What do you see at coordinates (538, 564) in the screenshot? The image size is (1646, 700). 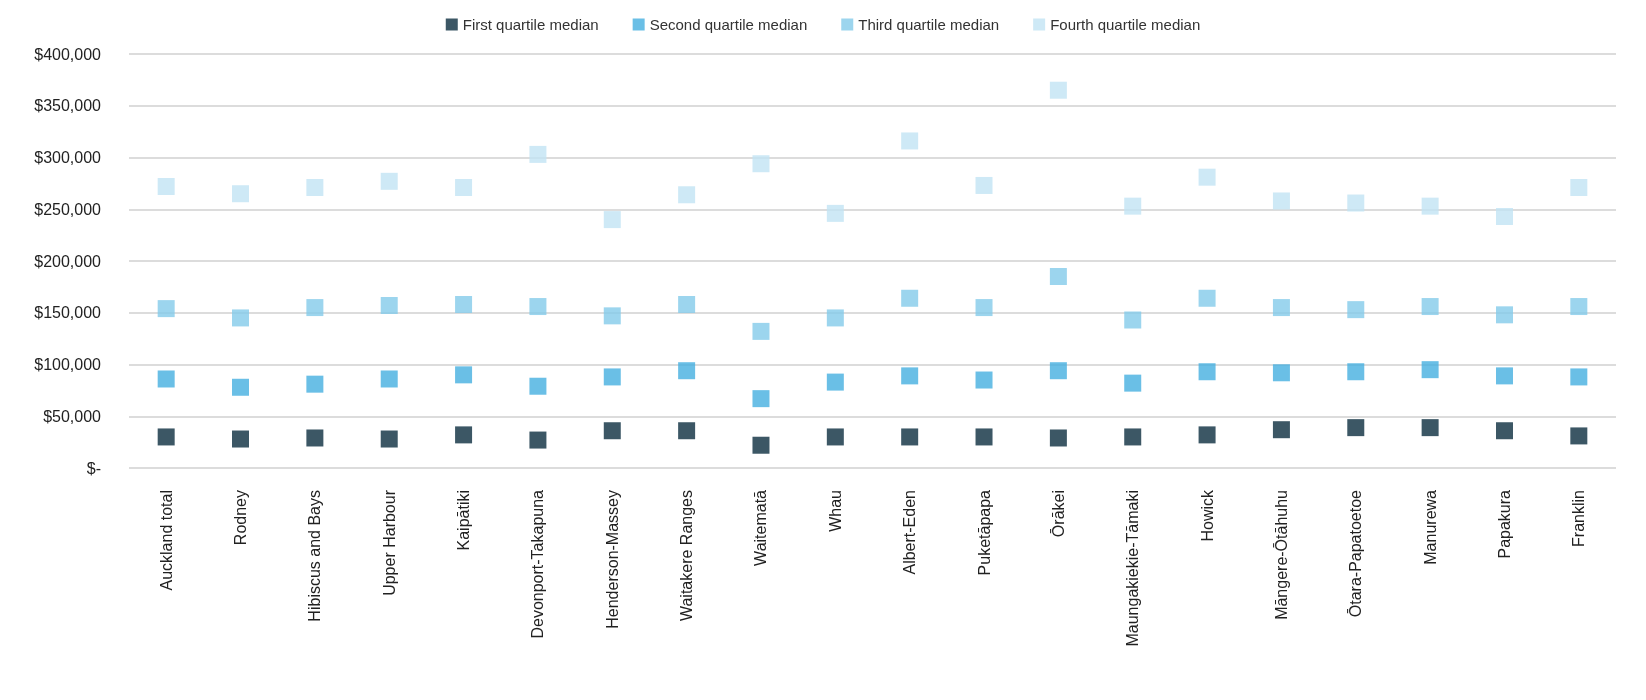 I see `x-tick-label: Devonport-Takapuna` at bounding box center [538, 564].